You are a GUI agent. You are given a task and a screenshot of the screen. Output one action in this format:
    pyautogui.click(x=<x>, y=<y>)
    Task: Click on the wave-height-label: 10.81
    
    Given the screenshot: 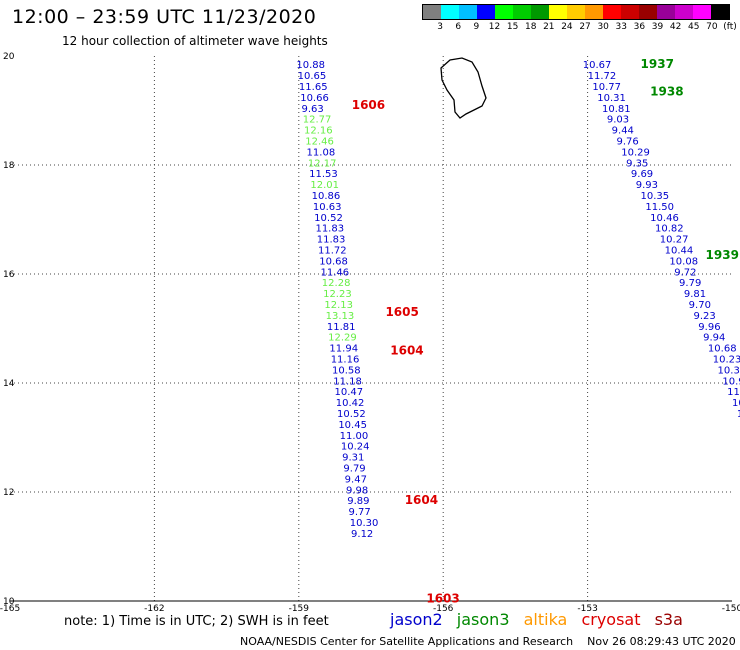 What is the action you would take?
    pyautogui.click(x=616, y=109)
    